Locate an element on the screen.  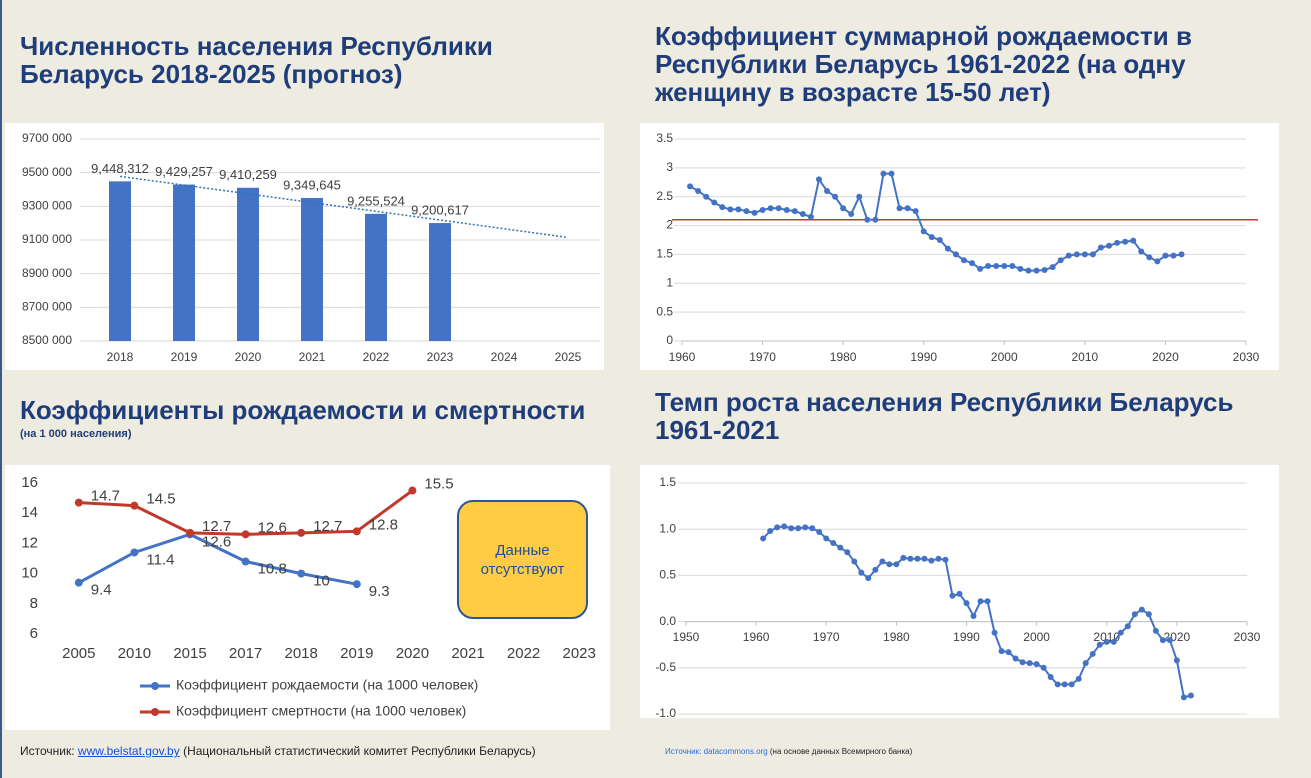
data-line is located at coordinates (218, 559).